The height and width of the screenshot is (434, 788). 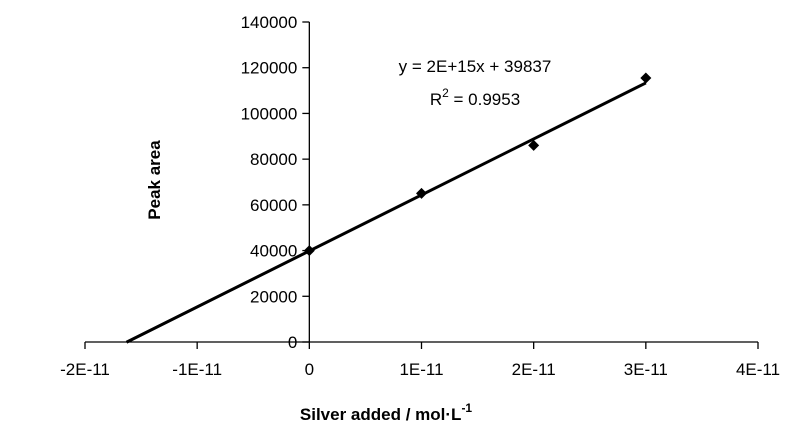 I want to click on y-tick-label: 100000, so click(x=269, y=113).